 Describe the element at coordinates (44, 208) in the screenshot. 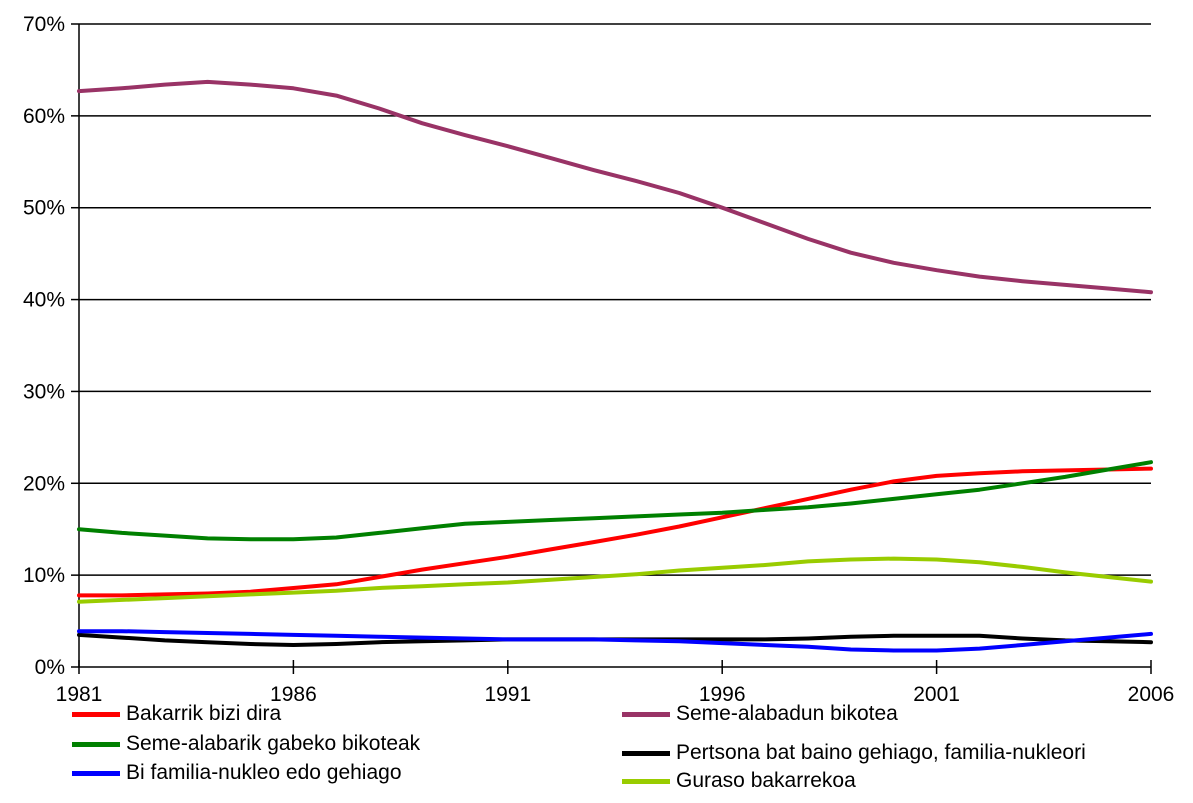

I see `y-tick-label: 50%` at that location.